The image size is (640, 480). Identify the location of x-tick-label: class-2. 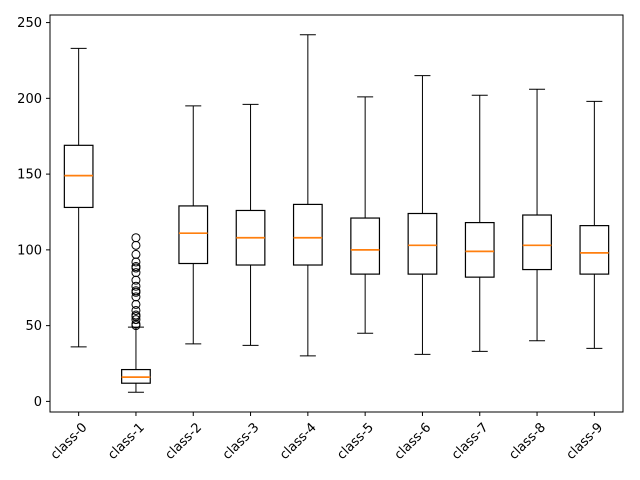
(183, 441).